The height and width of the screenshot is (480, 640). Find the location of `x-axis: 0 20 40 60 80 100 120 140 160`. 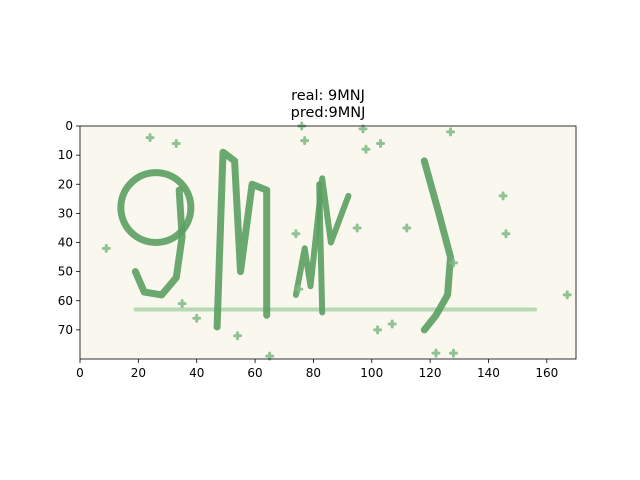

x-axis: 0 20 40 60 80 100 120 140 160 is located at coordinates (317, 369).